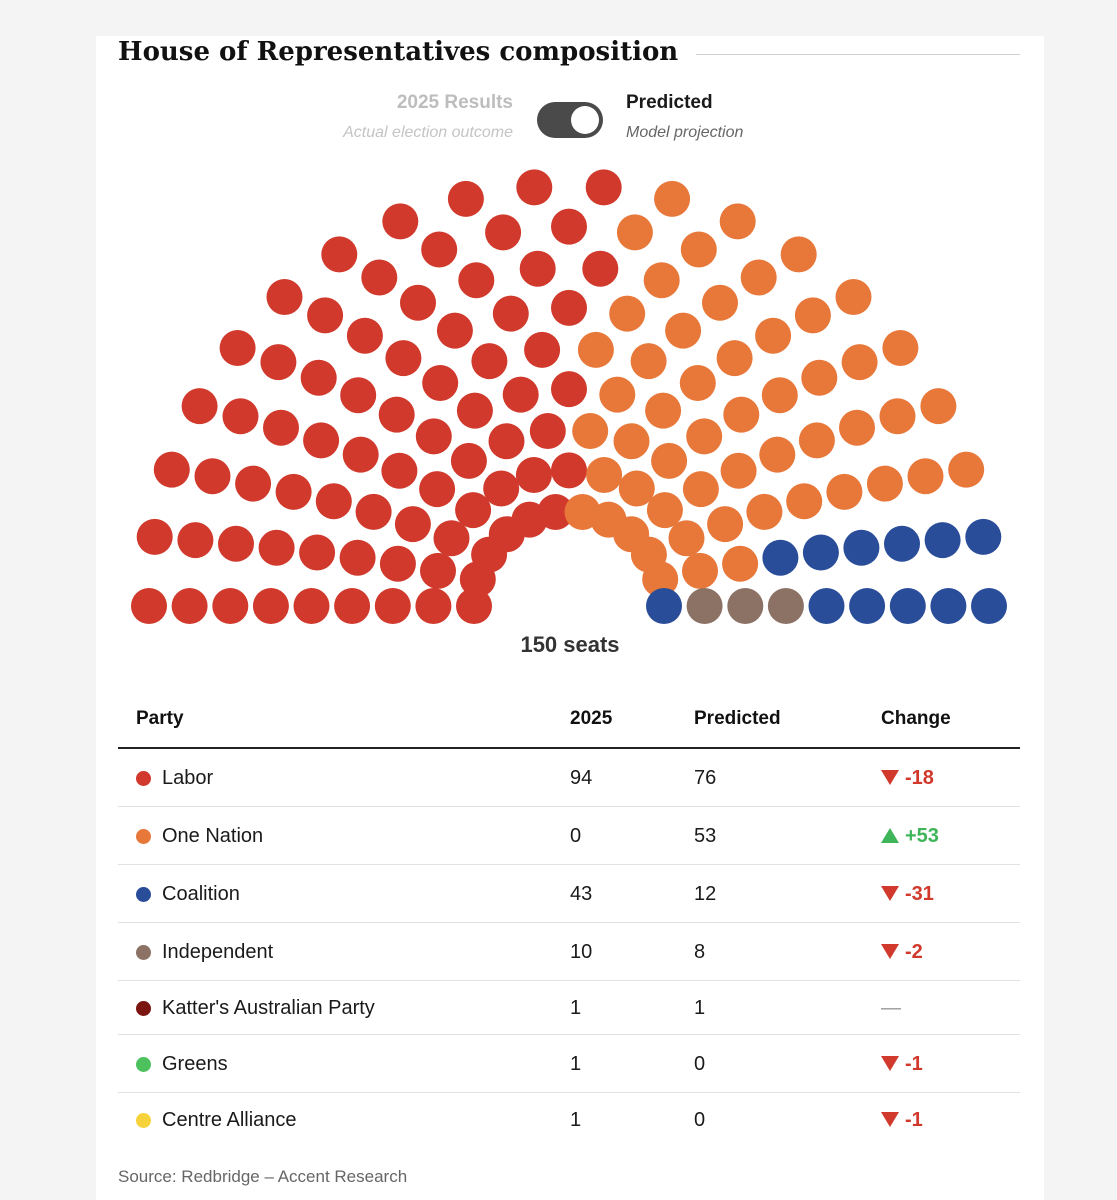 Image resolution: width=1117 pixels, height=1200 pixels. Describe the element at coordinates (907, 778) in the screenshot. I see `change-value: -18` at that location.